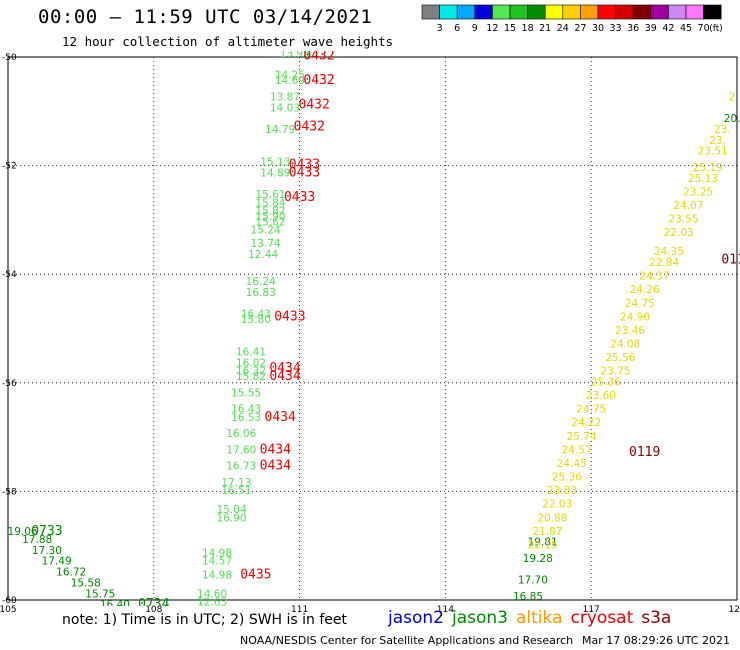  I want to click on legend-tick-label: 42, so click(668, 28).